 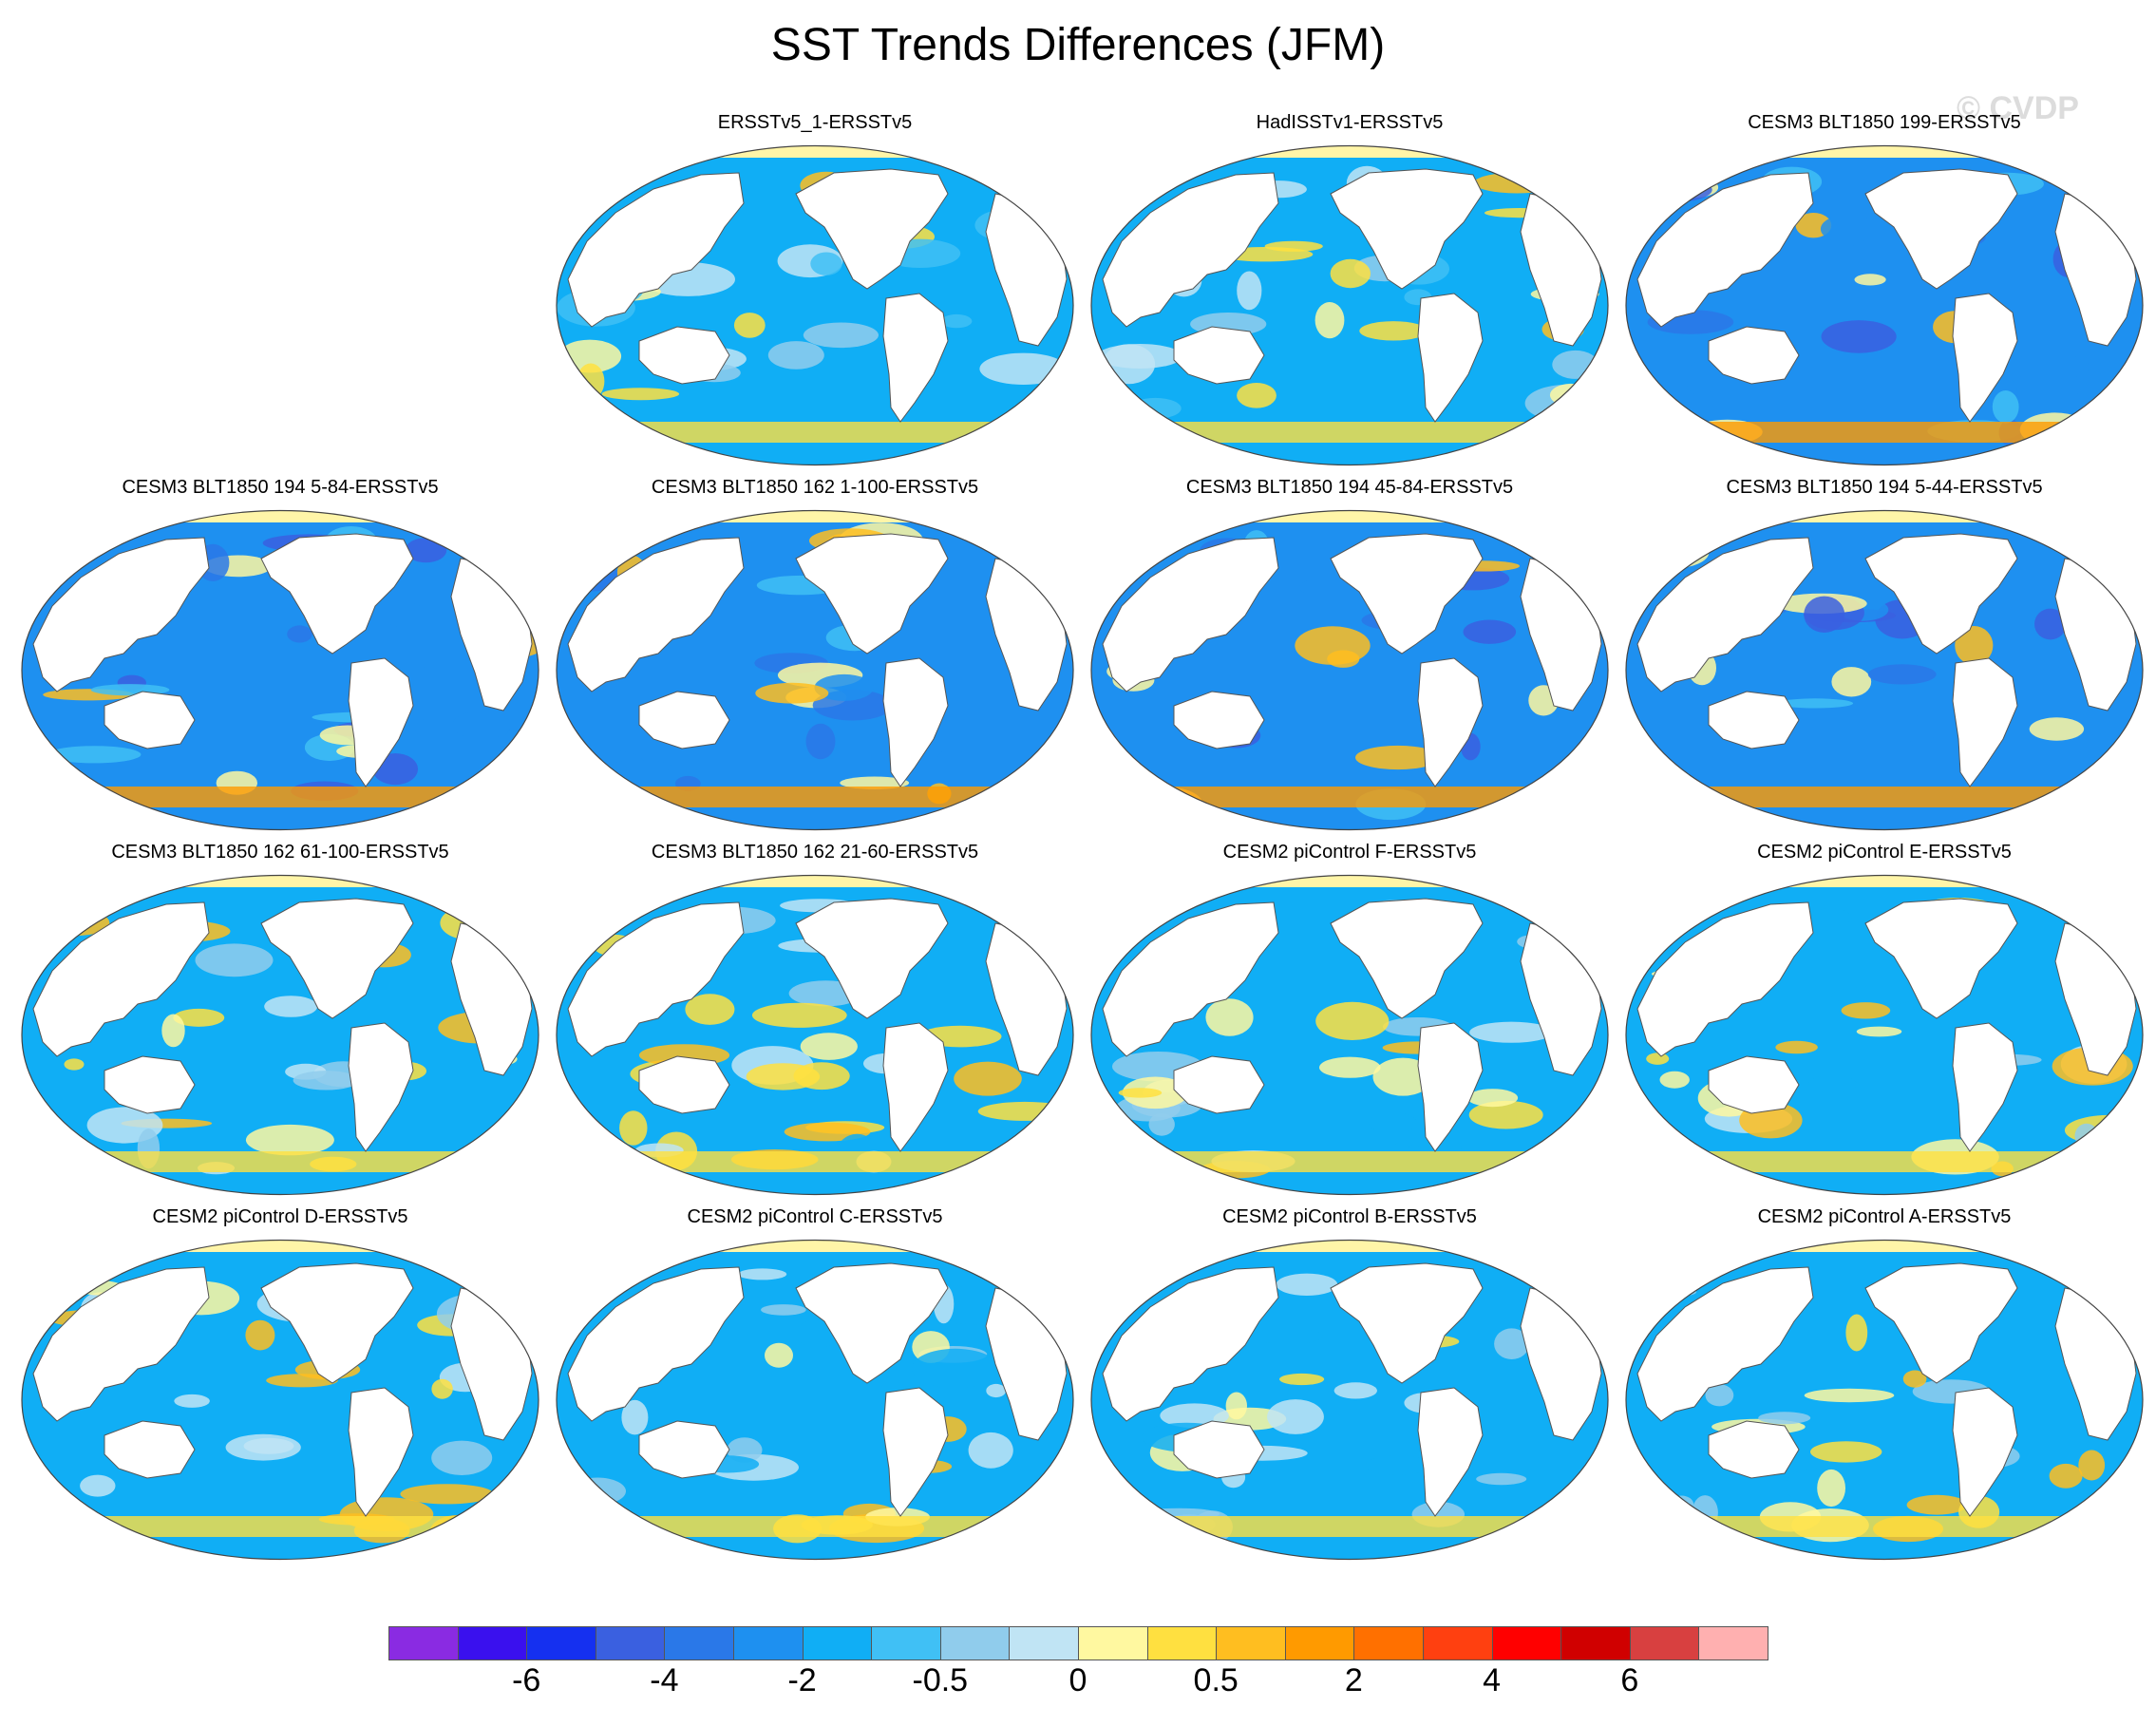 I want to click on colorbar-tick-label: 2, so click(x=1354, y=1680).